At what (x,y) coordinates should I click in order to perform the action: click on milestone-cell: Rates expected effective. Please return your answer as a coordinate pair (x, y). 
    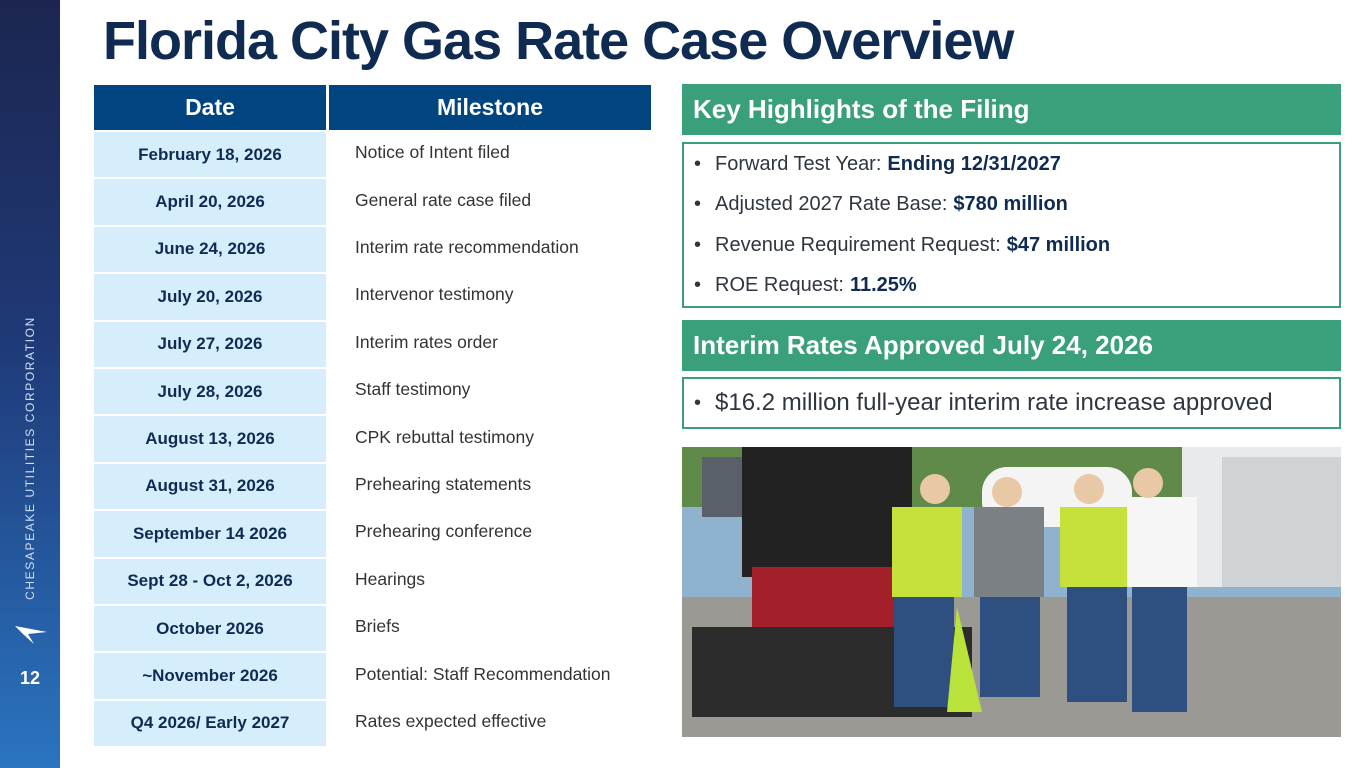
    Looking at the image, I should click on (451, 720).